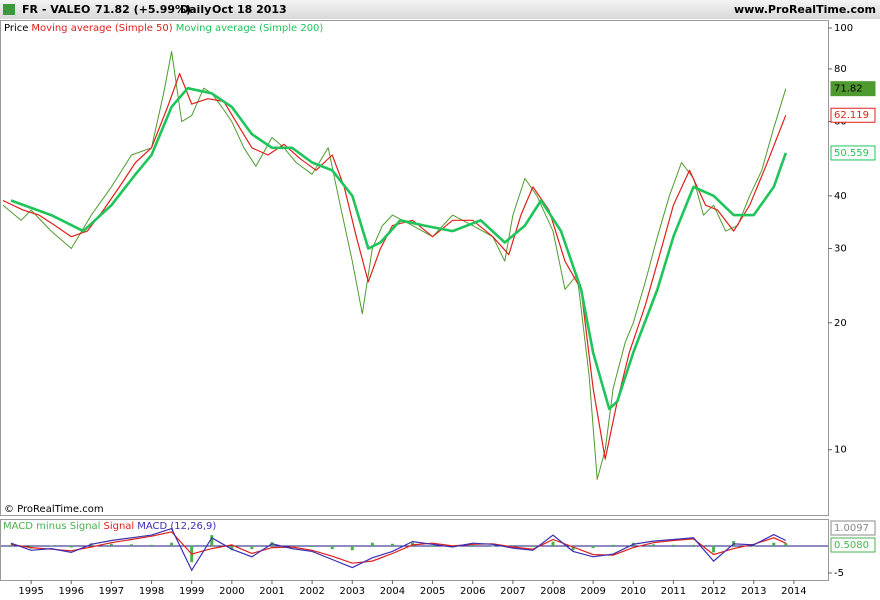 The image size is (880, 600). I want to click on x-tick-label: 2011, so click(673, 591).